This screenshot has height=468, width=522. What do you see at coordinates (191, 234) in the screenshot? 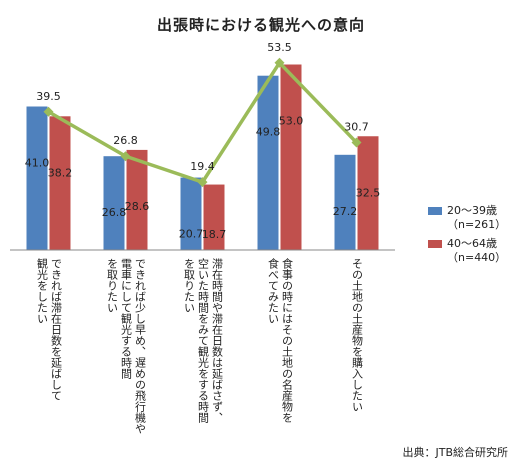
I see `data-label-s0-c2: 20.7` at bounding box center [191, 234].